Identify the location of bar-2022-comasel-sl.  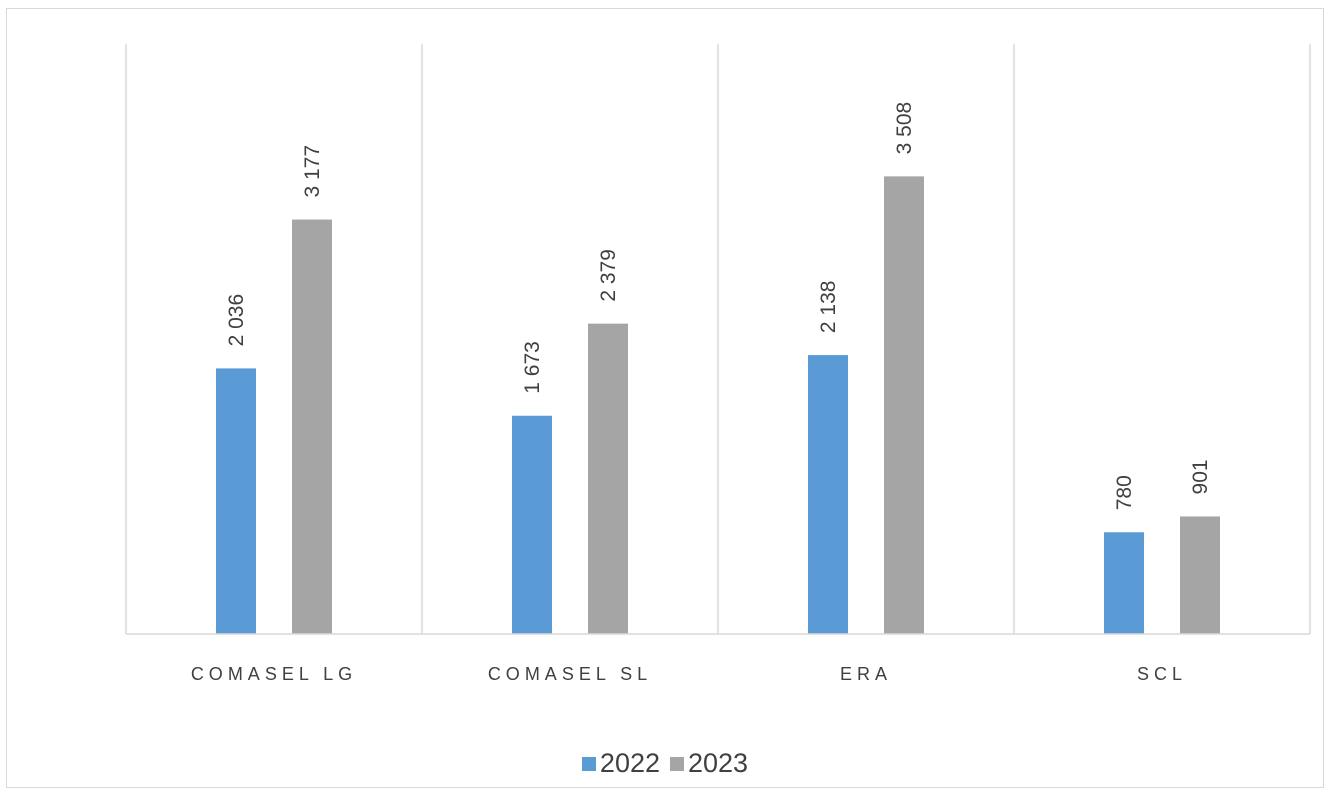
(532, 524).